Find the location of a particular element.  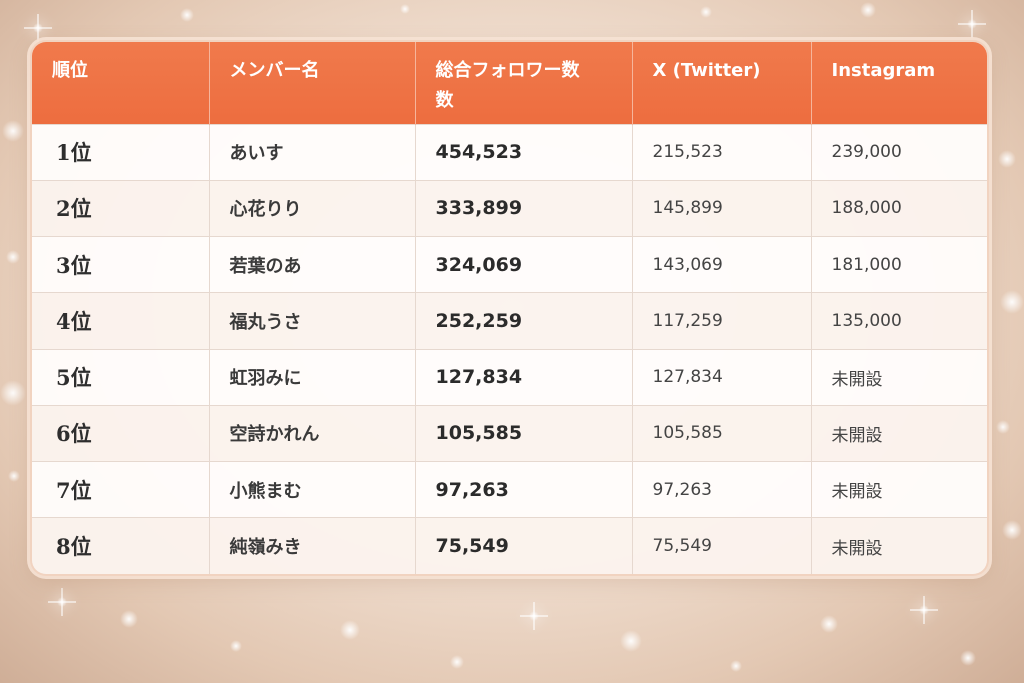

member-name-cell: 小熊まむ is located at coordinates (312, 489).